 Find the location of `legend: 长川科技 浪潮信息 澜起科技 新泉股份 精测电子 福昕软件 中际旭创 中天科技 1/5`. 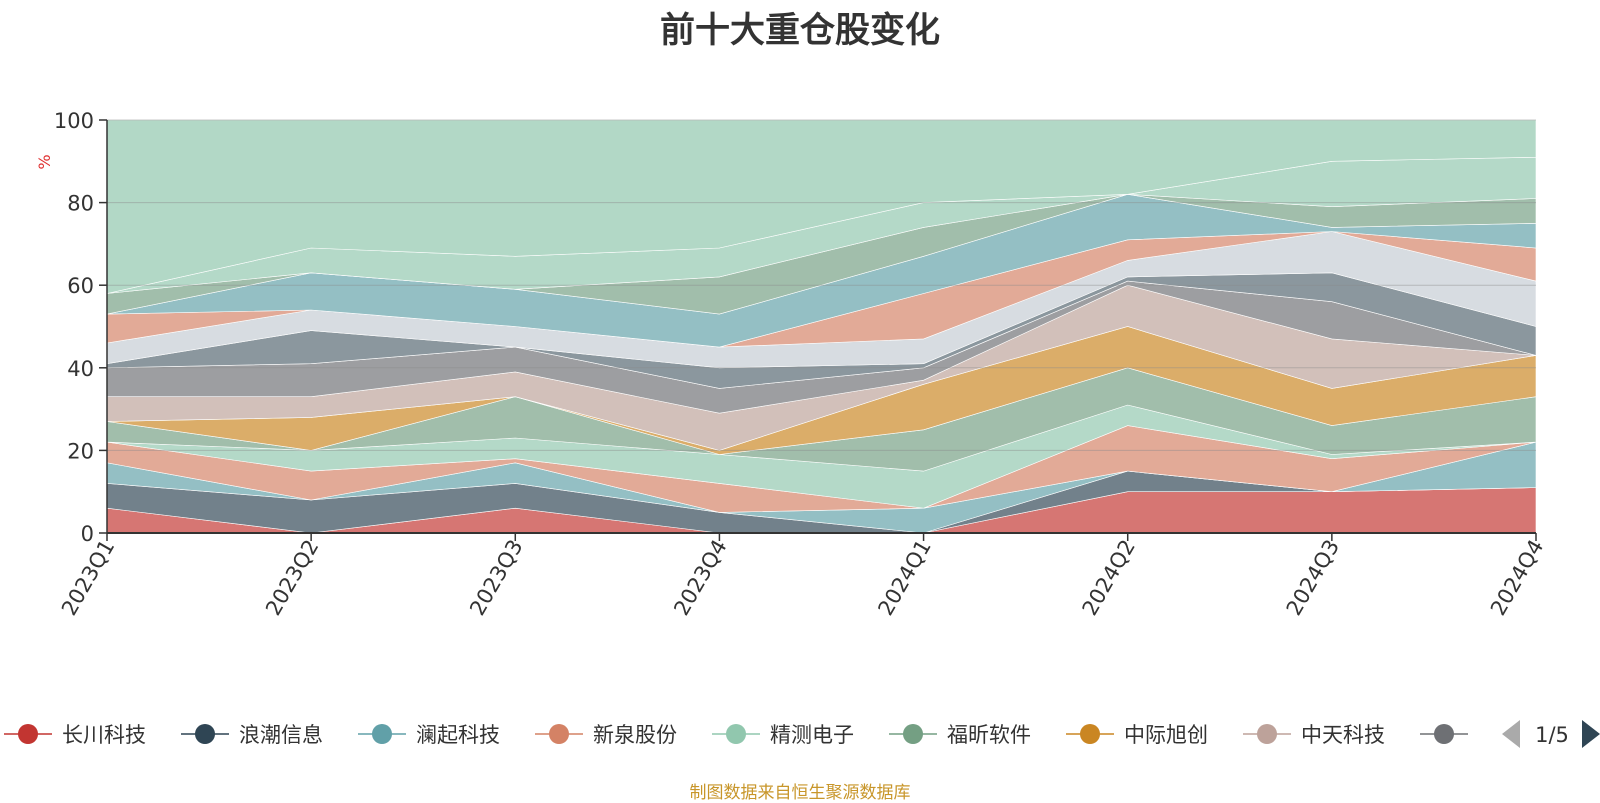

legend: 长川科技 浪潮信息 澜起科技 新泉股份 精测电子 福昕软件 中际旭创 中天科技 1/5 is located at coordinates (802, 734).